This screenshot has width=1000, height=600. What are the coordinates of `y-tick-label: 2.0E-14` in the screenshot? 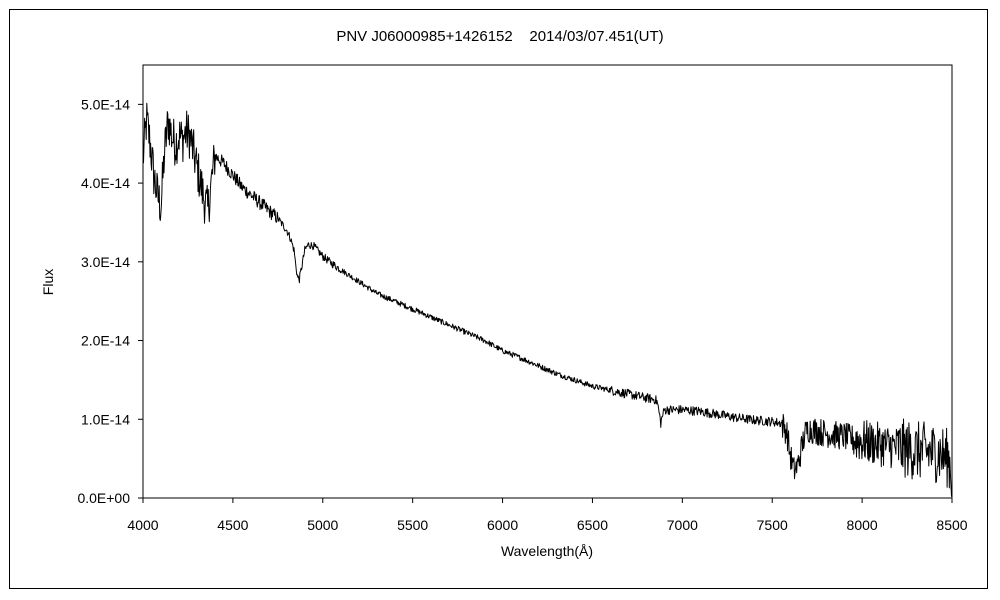 It's located at (105, 341).